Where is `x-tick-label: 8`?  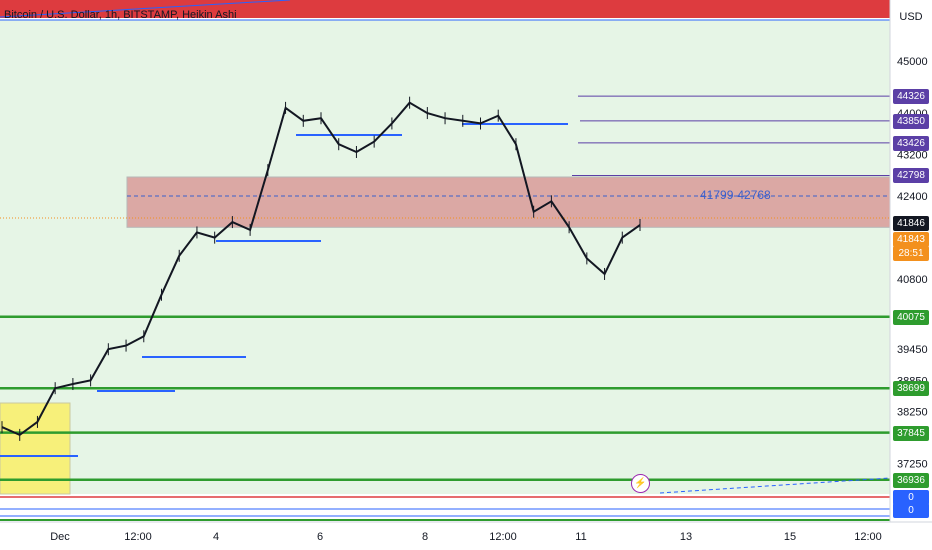
x-tick-label: 8 is located at coordinates (425, 537).